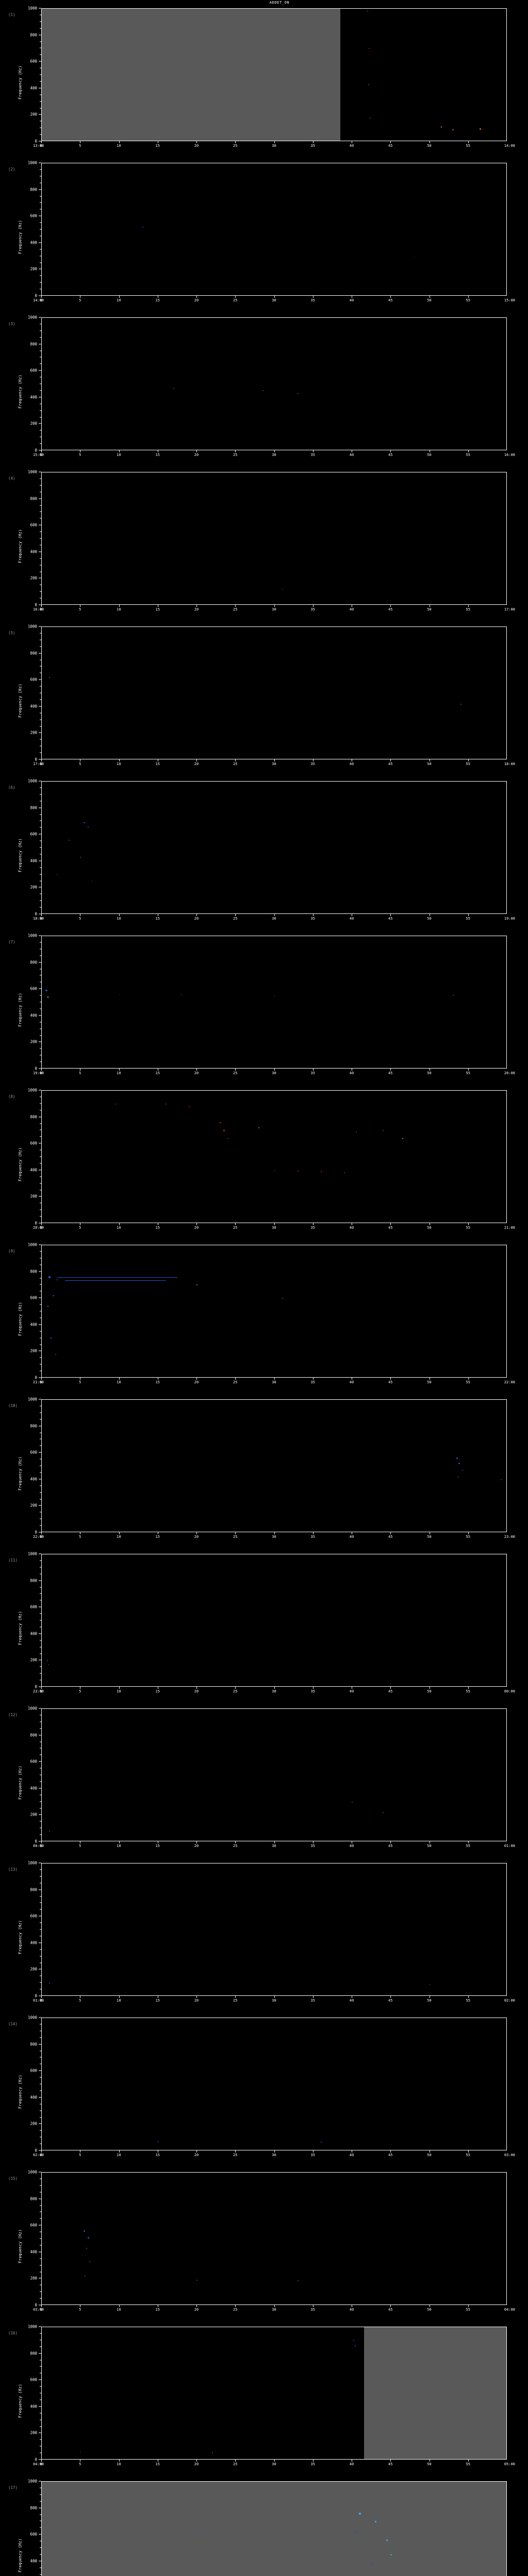 Image resolution: width=528 pixels, height=2576 pixels. What do you see at coordinates (11, 169) in the screenshot?
I see `panel-number: (2)` at bounding box center [11, 169].